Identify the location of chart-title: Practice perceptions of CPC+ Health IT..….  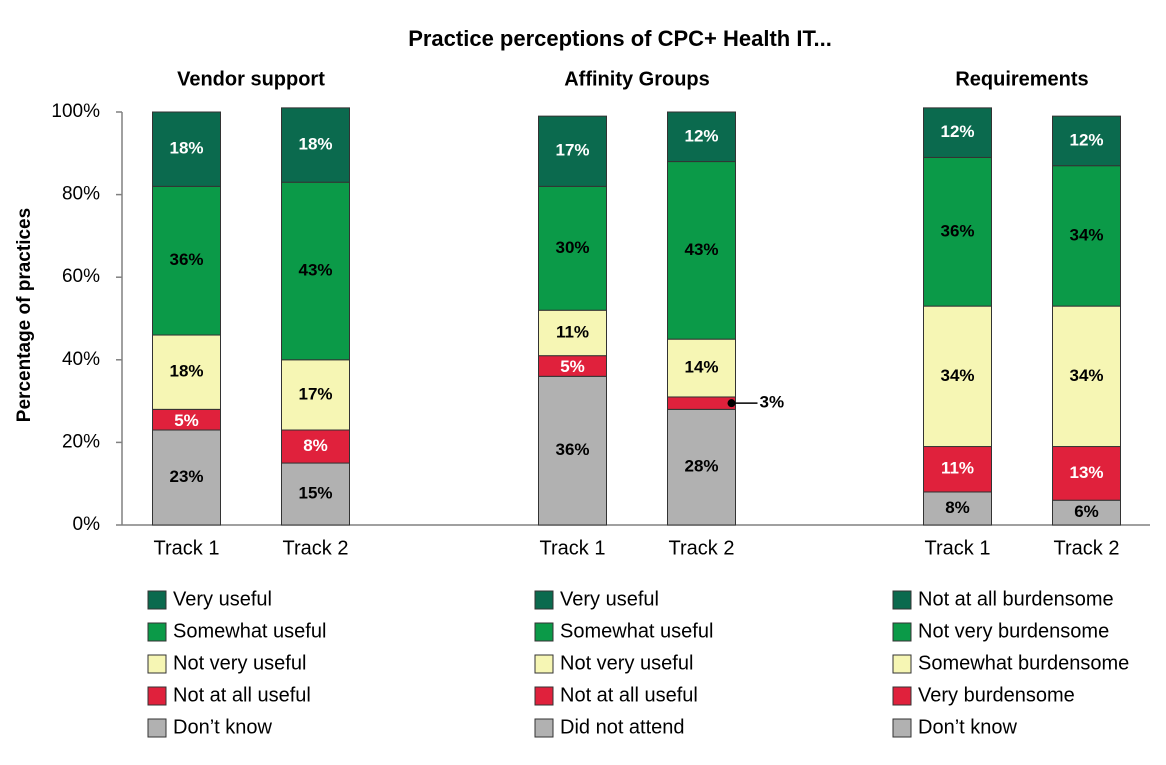
(620, 38).